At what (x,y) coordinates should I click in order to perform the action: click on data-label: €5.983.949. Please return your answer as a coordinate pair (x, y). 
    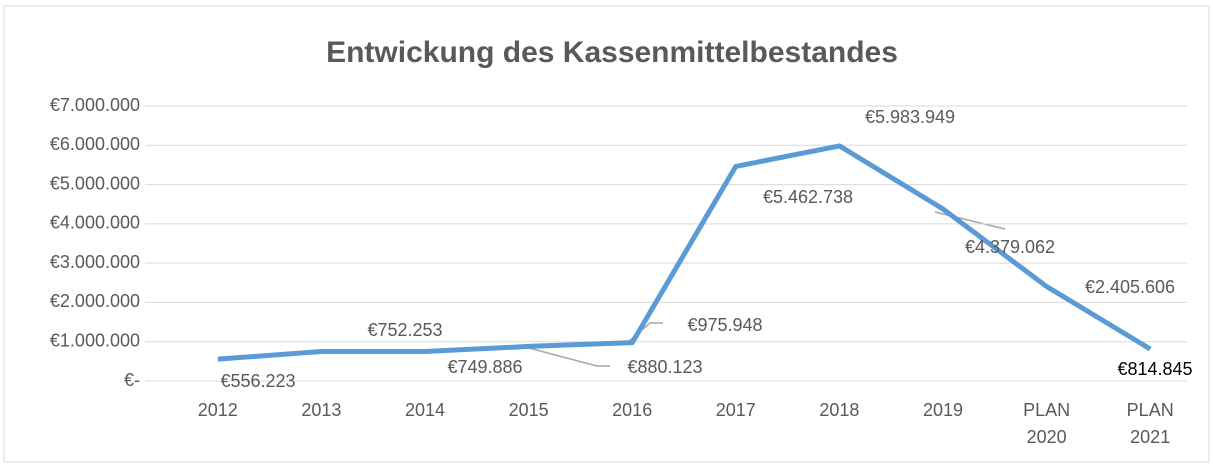
    Looking at the image, I should click on (910, 117).